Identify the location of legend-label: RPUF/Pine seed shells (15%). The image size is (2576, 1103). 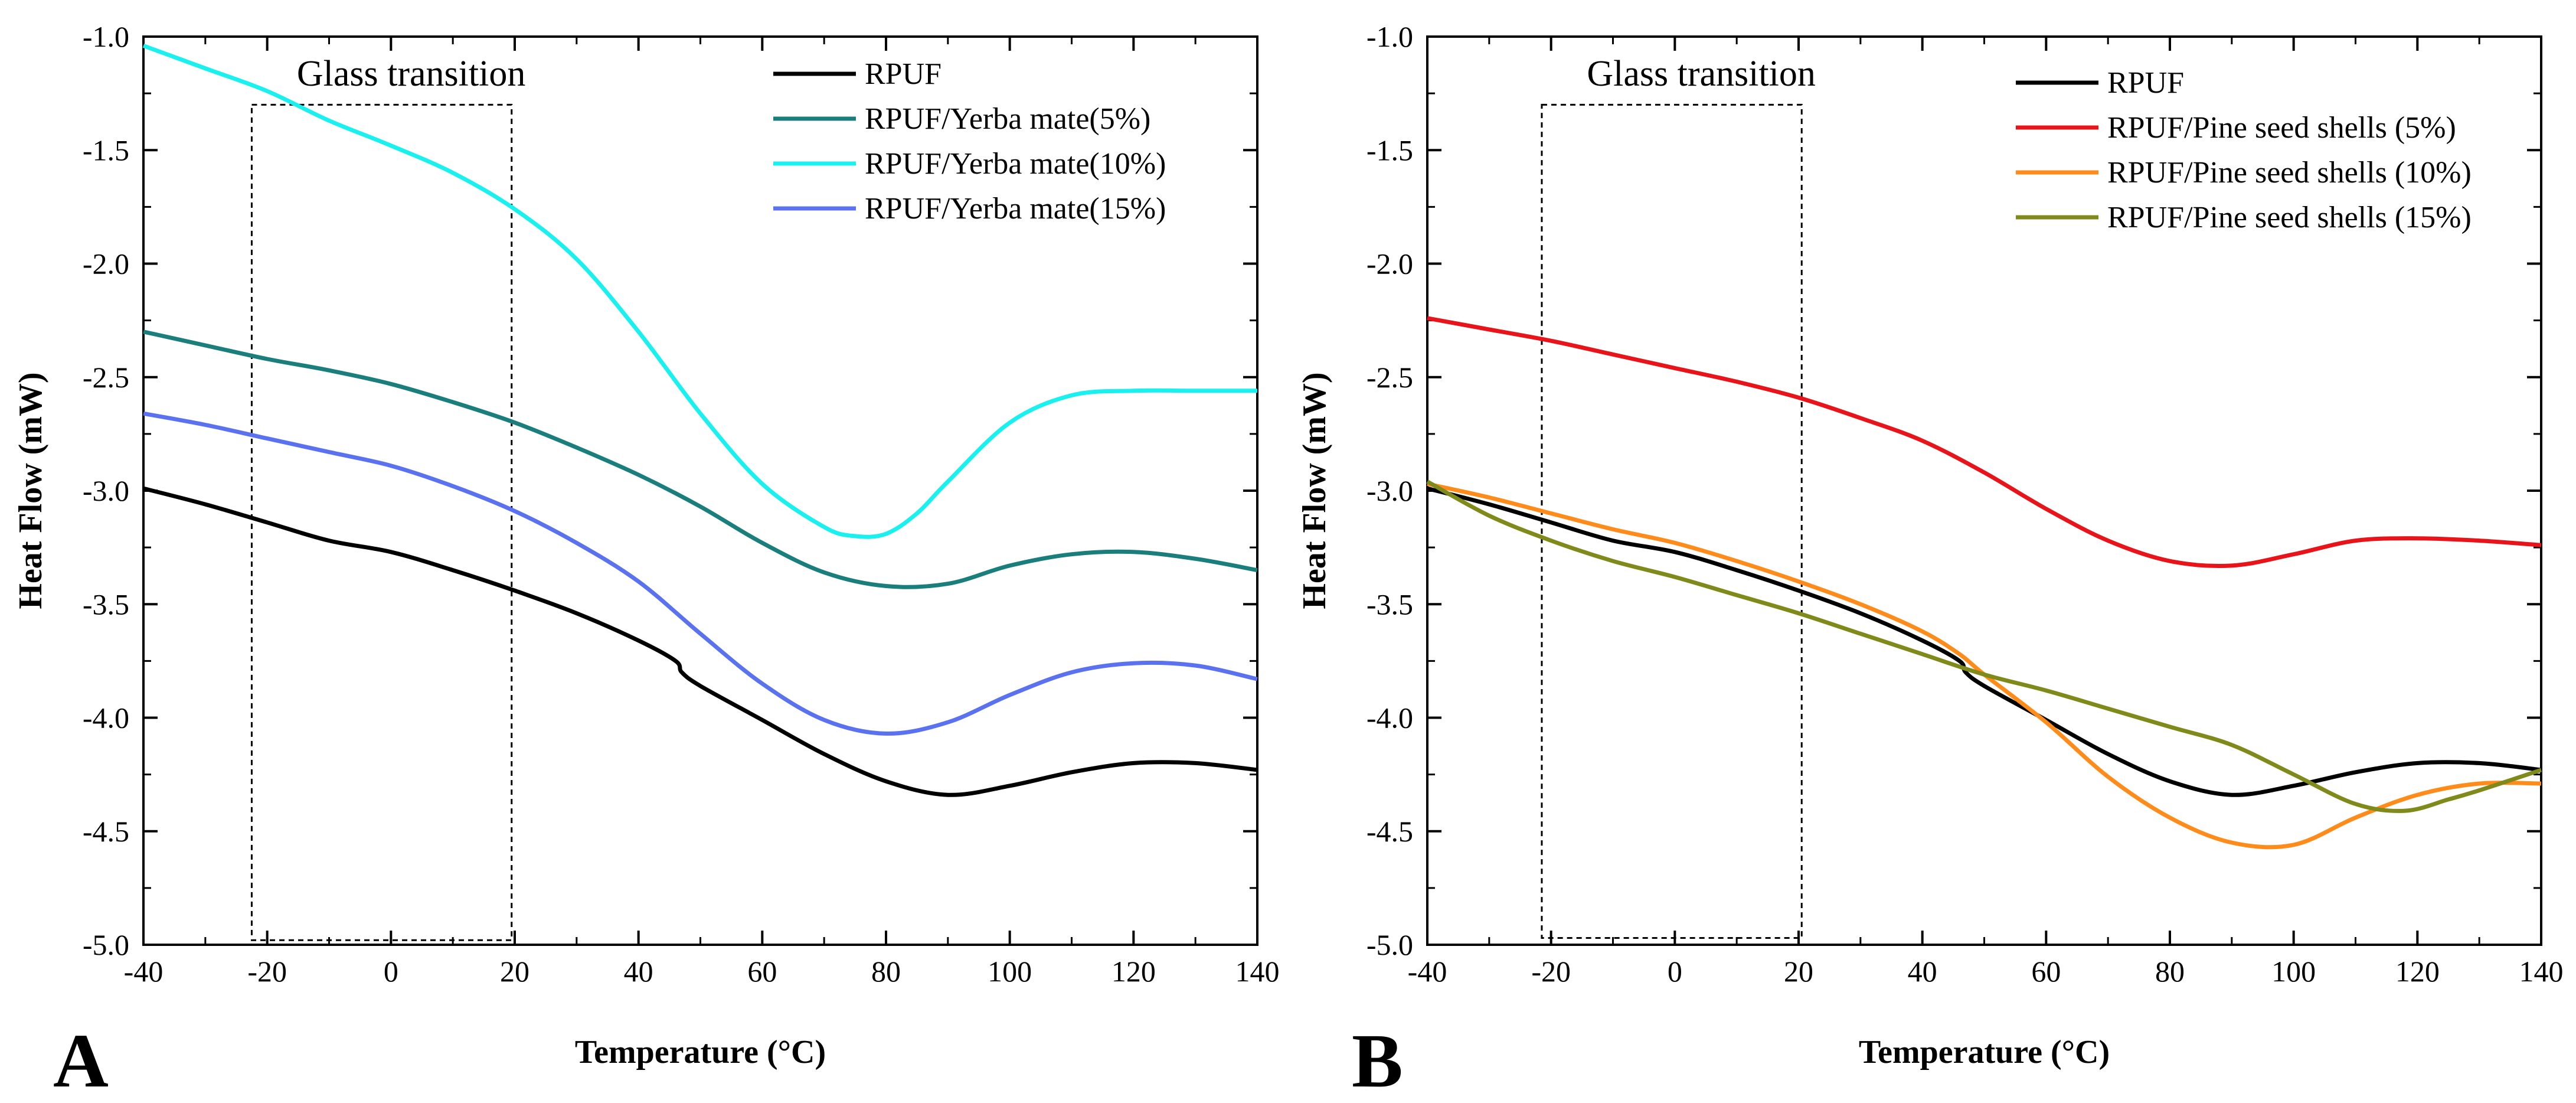
(2289, 217).